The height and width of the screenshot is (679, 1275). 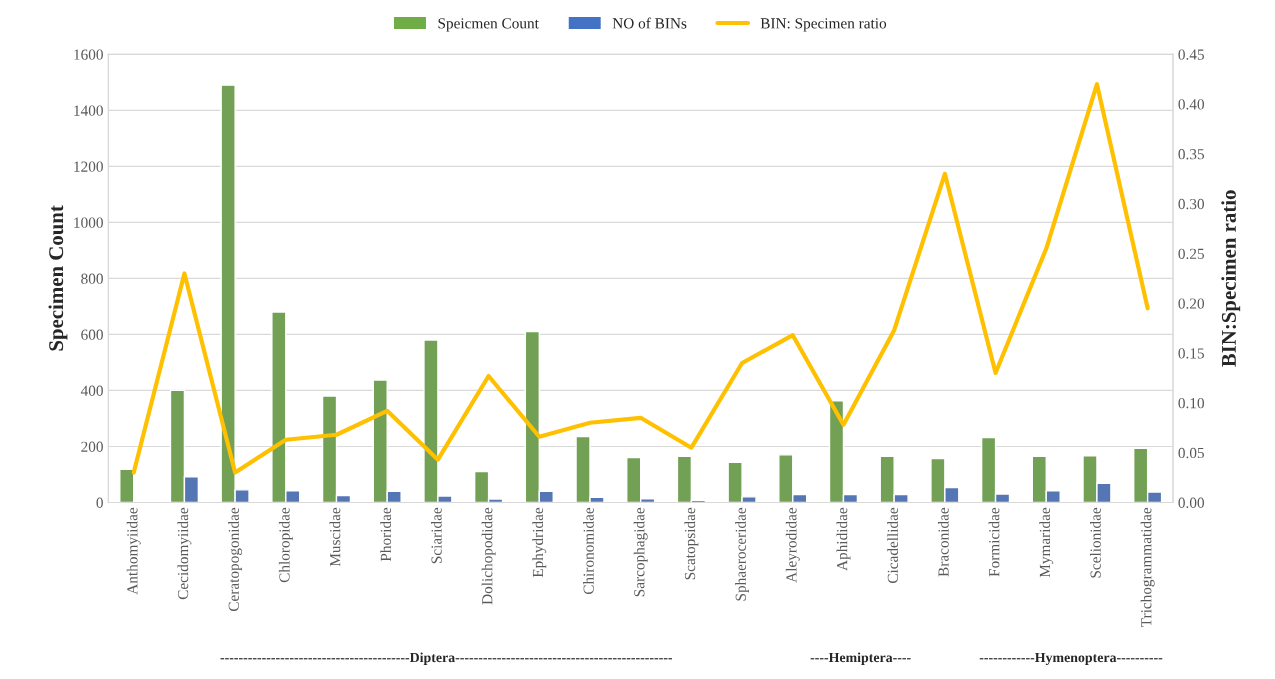 I want to click on y2-tick-label: 0.05, so click(x=1191, y=453).